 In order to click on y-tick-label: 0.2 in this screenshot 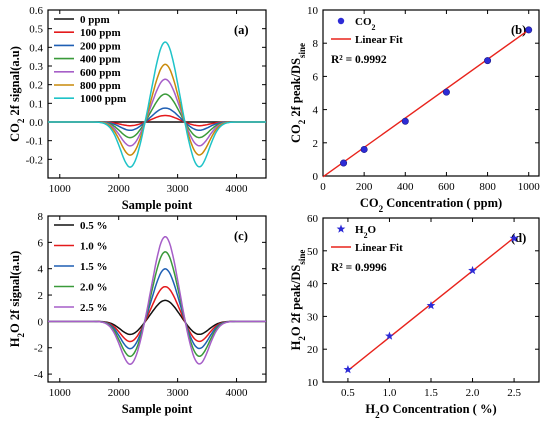, I will do `click(36, 86)`.